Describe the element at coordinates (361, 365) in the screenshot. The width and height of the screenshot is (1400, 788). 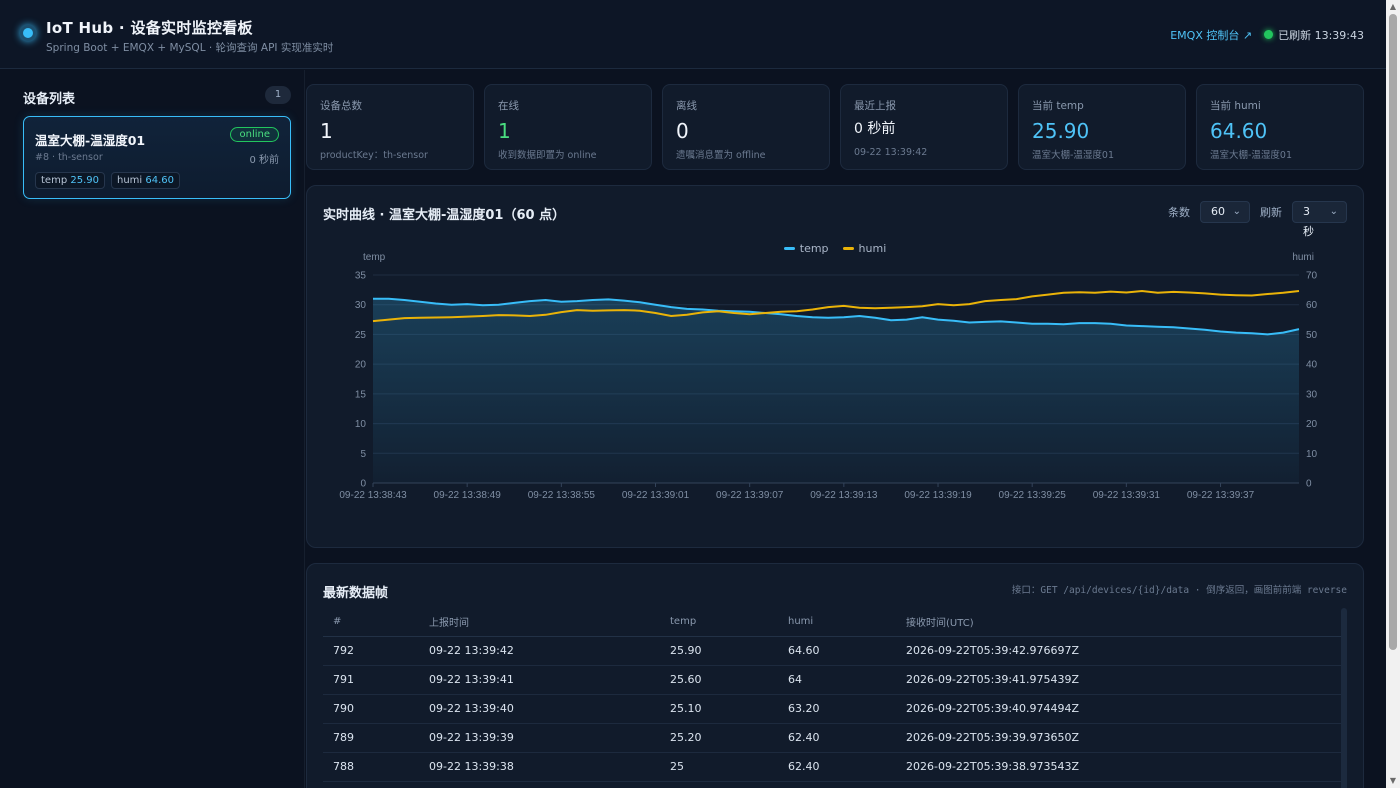
I see `y-tick-label-left: 20` at that location.